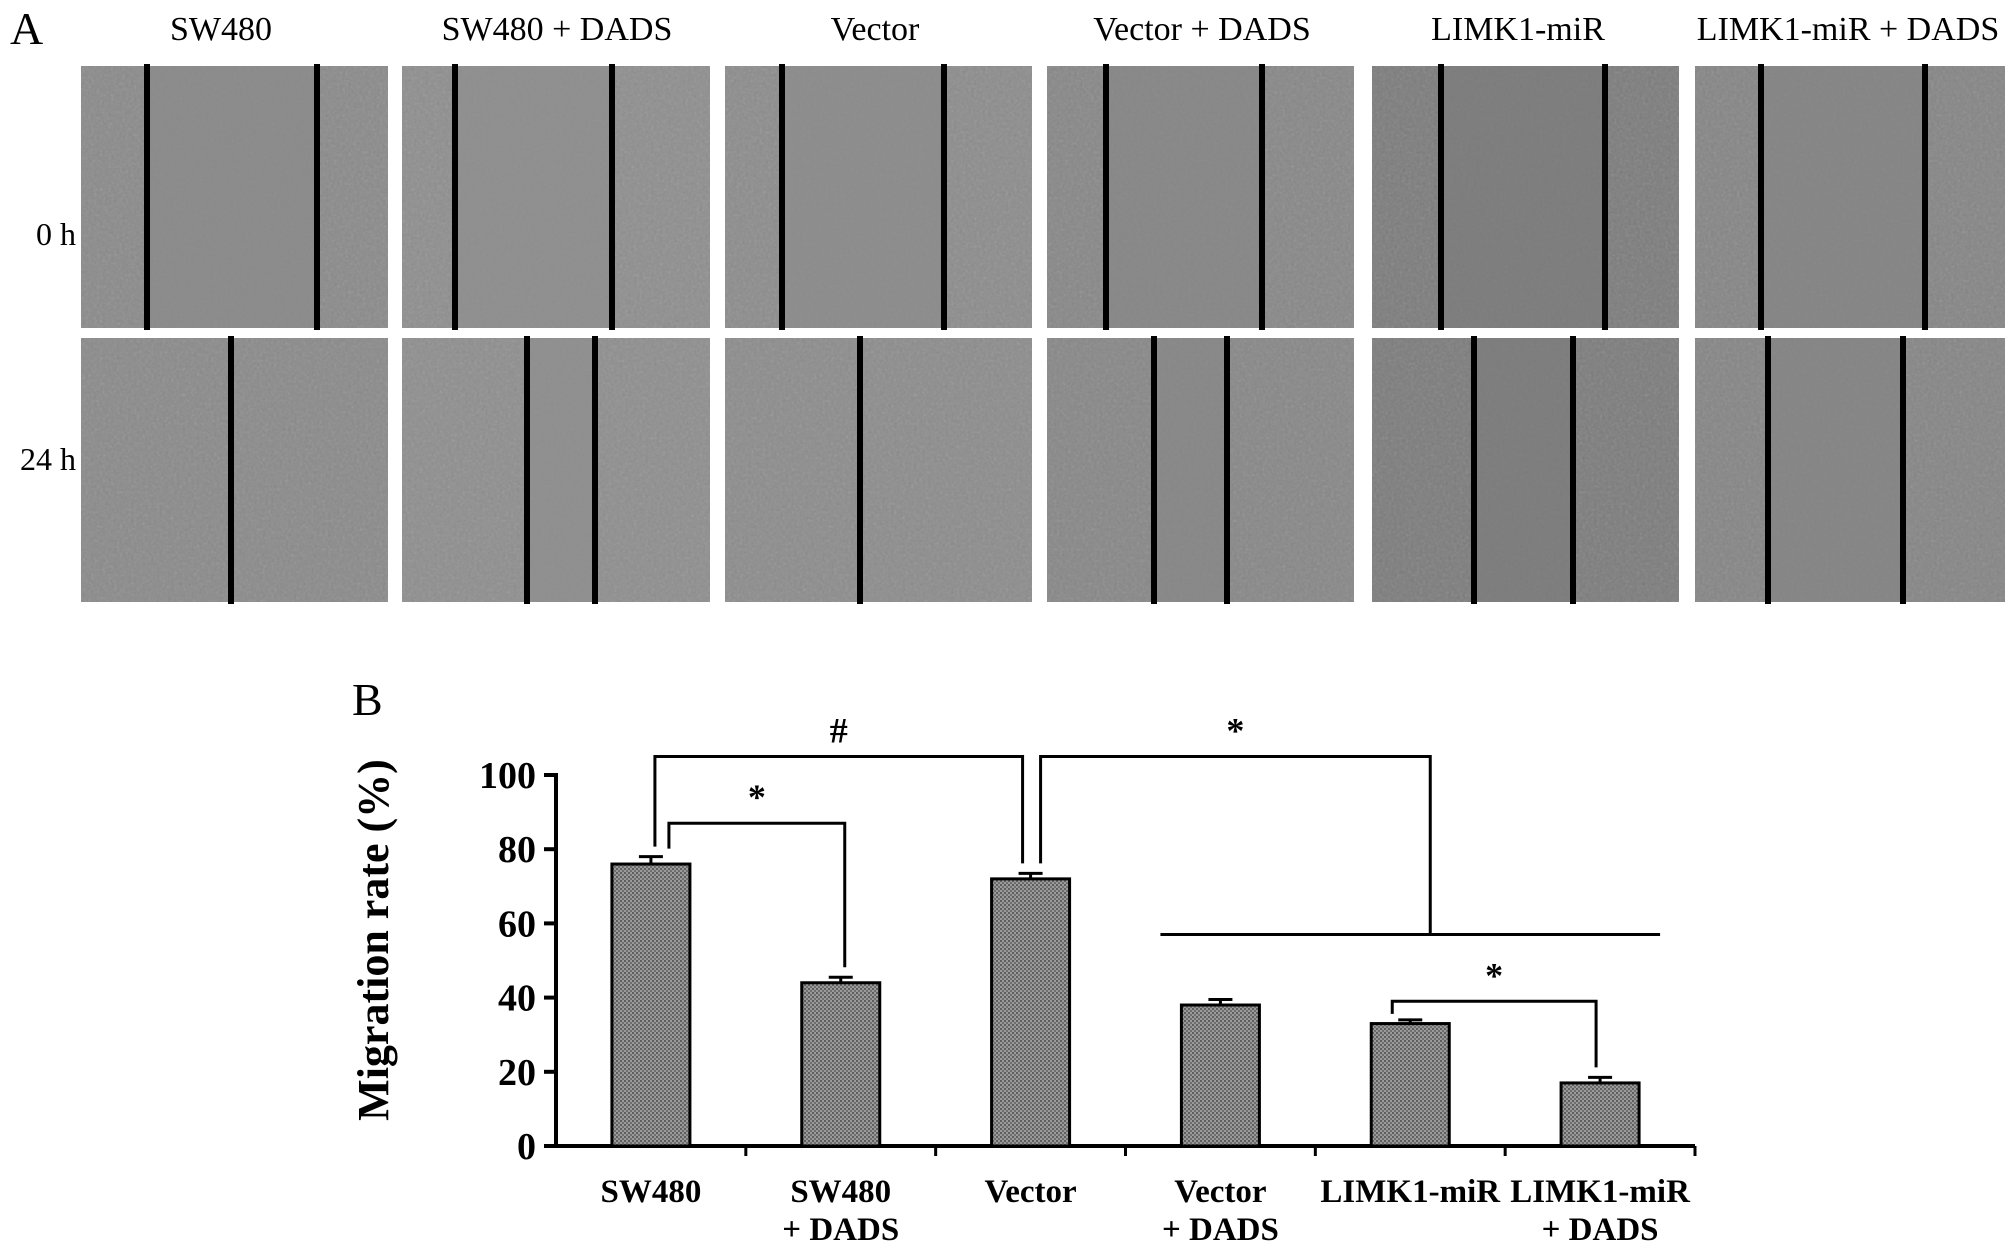 This screenshot has height=1251, width=2008. I want to click on micrograph-r1-c1, so click(556, 470).